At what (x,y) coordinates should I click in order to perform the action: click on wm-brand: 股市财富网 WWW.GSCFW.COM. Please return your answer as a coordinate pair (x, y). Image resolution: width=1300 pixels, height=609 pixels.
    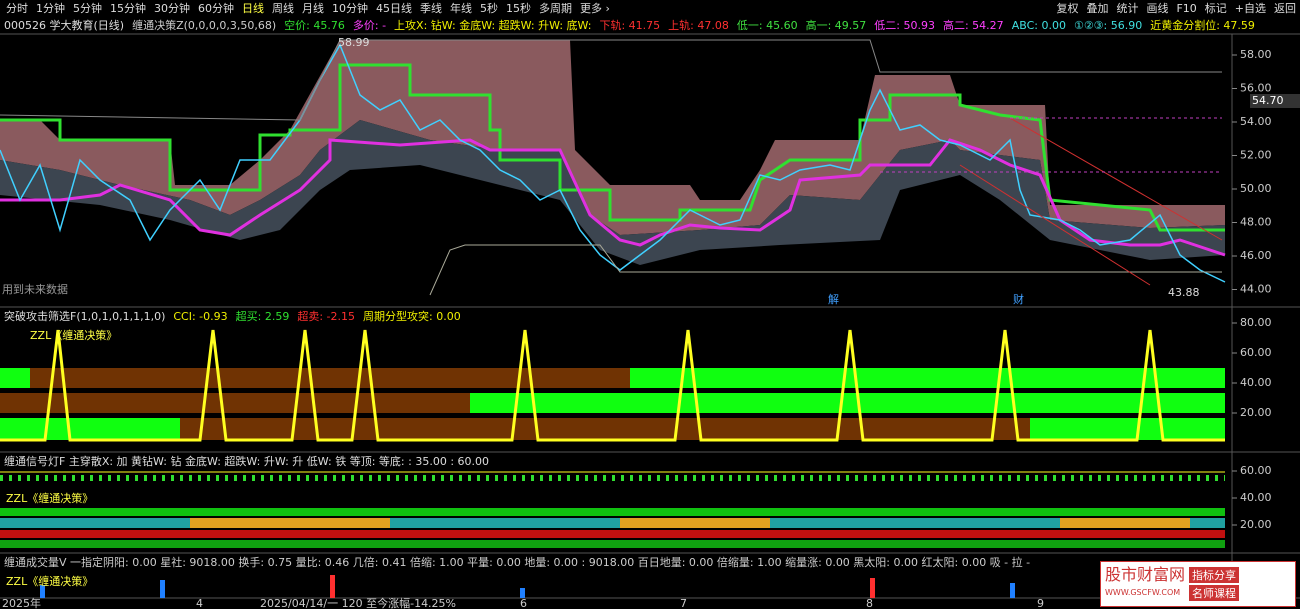
    Looking at the image, I should click on (1145, 584).